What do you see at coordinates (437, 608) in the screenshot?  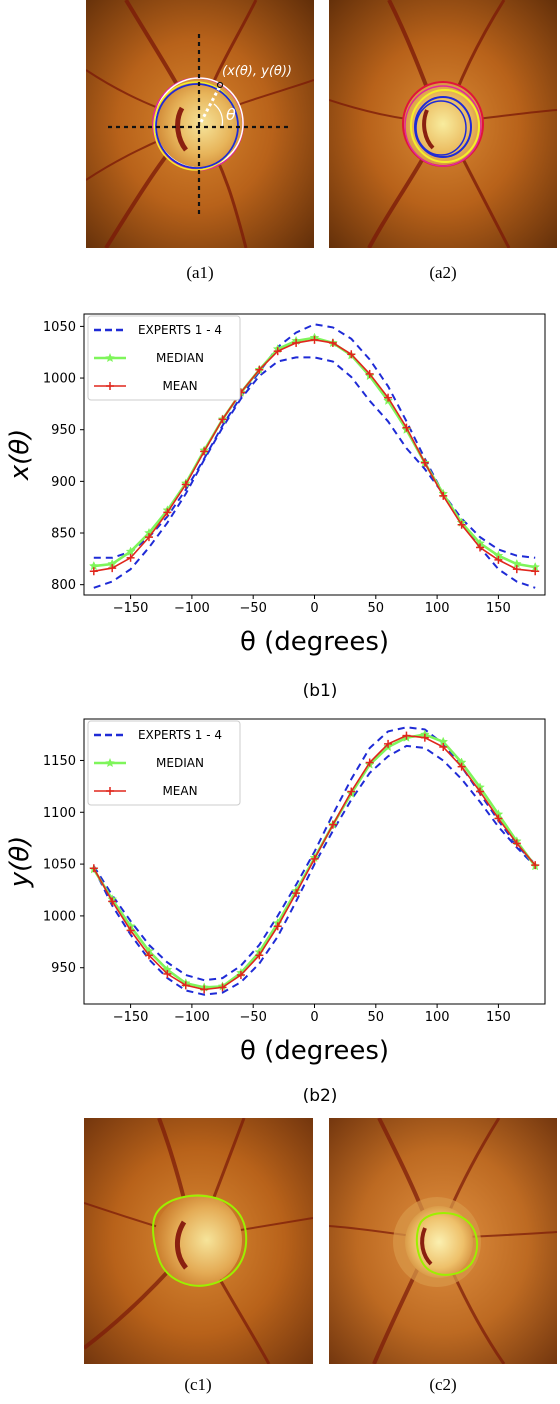 I see `x-tick-label: 100` at bounding box center [437, 608].